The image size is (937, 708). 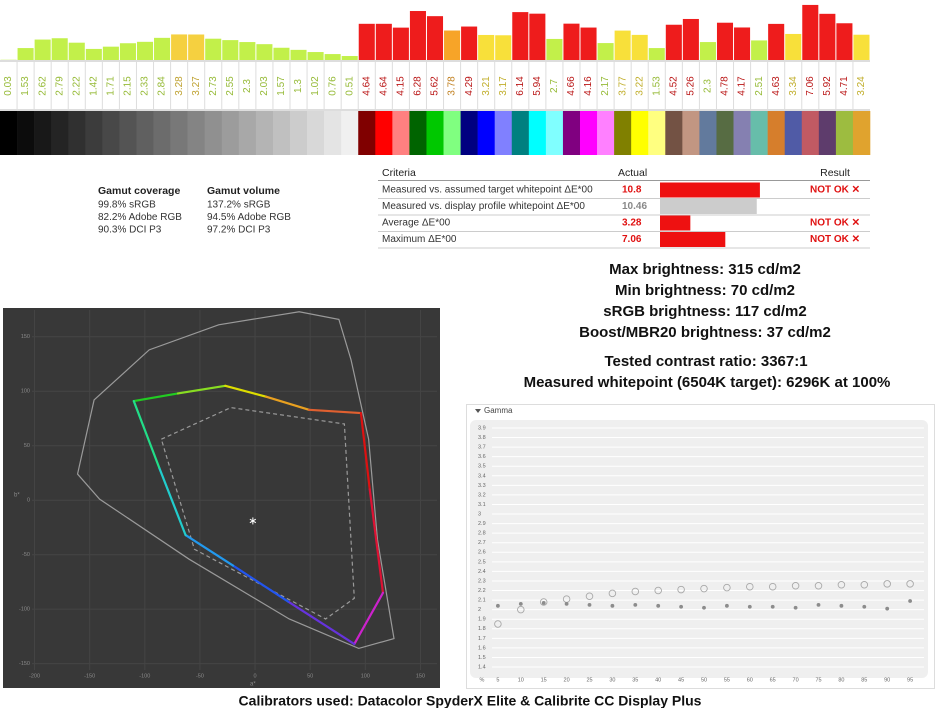 What do you see at coordinates (482, 448) in the screenshot?
I see `y-tick-label: 3.7` at bounding box center [482, 448].